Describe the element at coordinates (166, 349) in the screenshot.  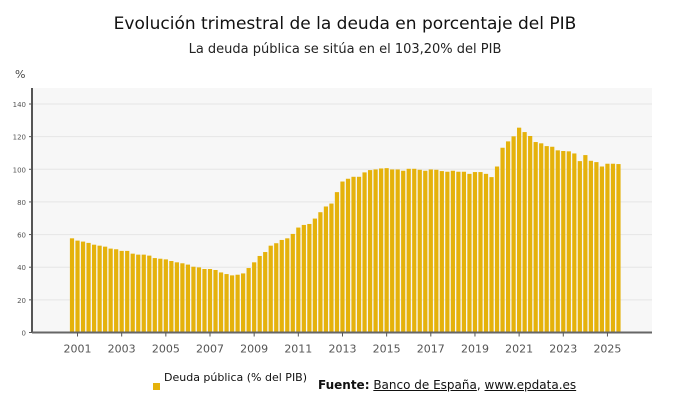
I see `x-tick-label: 2005` at that location.